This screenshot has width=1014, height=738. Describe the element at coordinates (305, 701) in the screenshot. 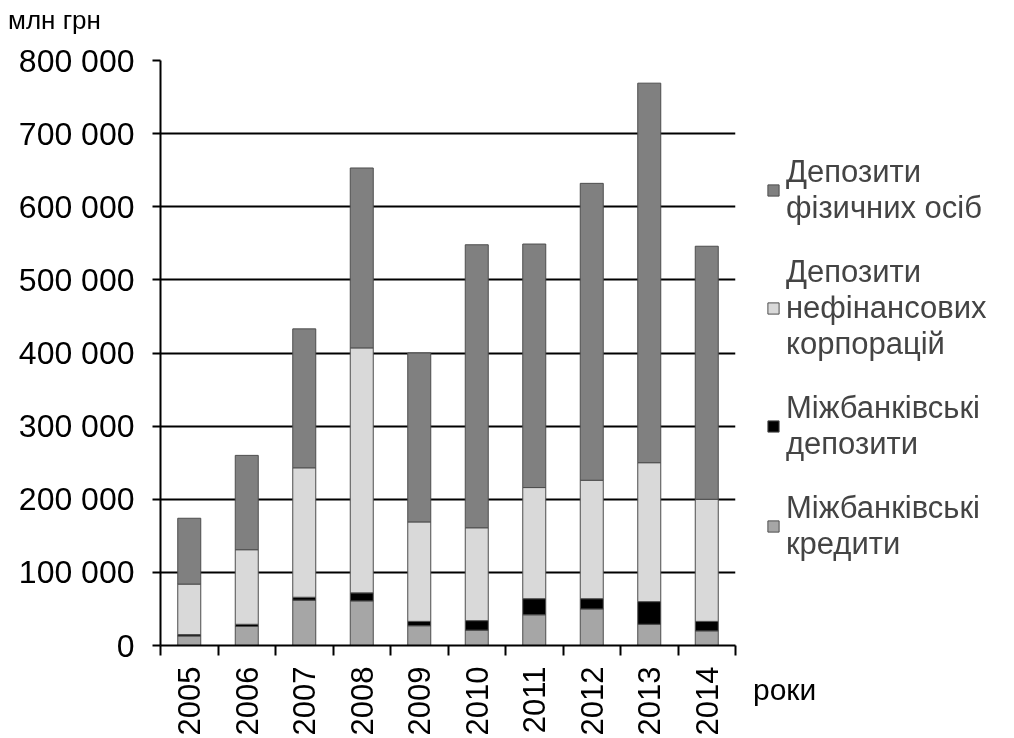

I see `x-tick-label: 2007` at that location.